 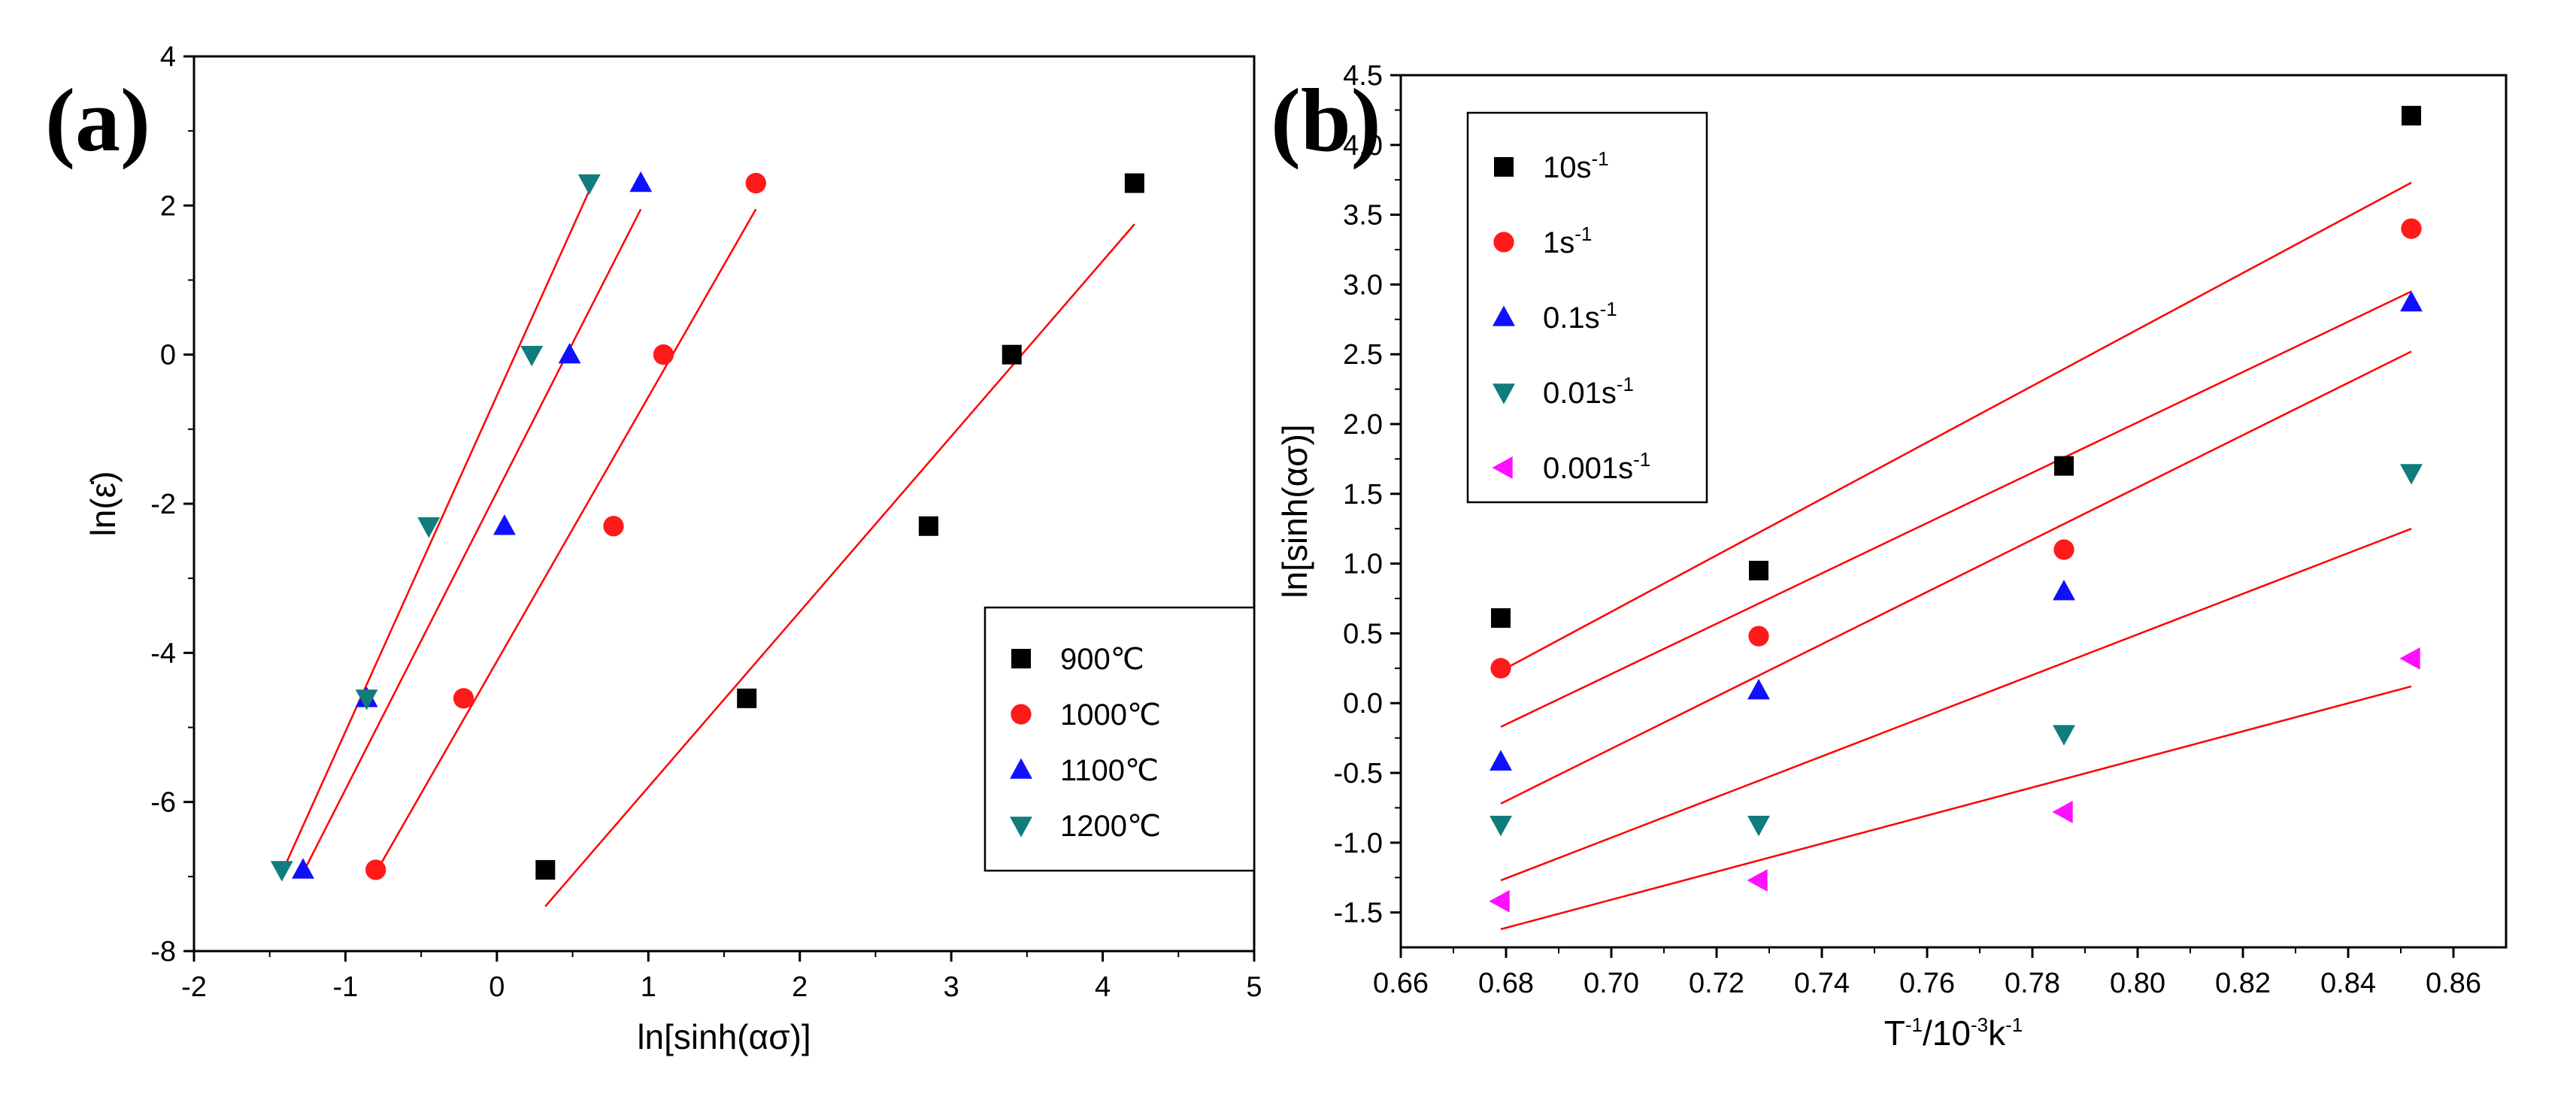 What do you see at coordinates (194, 987) in the screenshot?
I see `x-tick-label: -2` at bounding box center [194, 987].